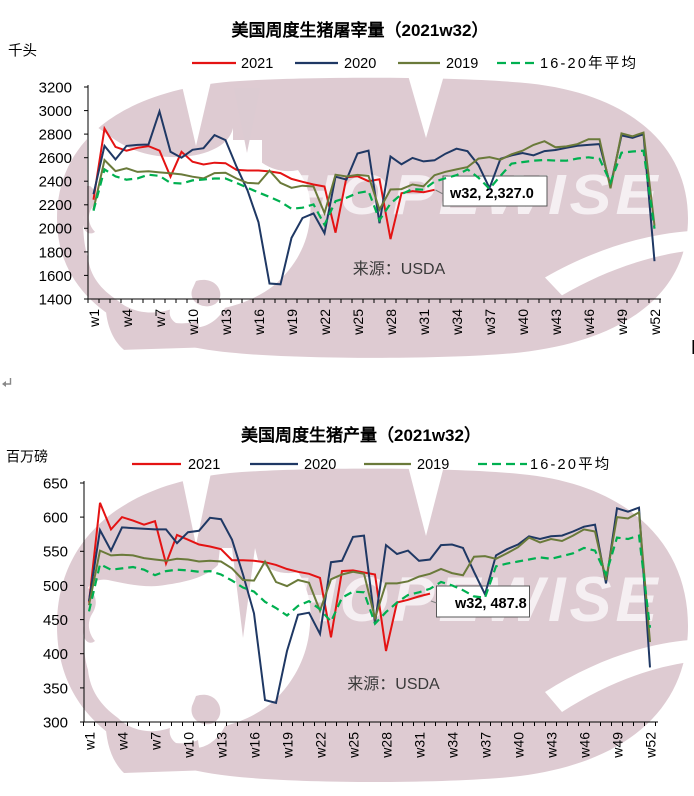  What do you see at coordinates (55, 111) in the screenshot?
I see `svg-text: 3000` at bounding box center [55, 111].